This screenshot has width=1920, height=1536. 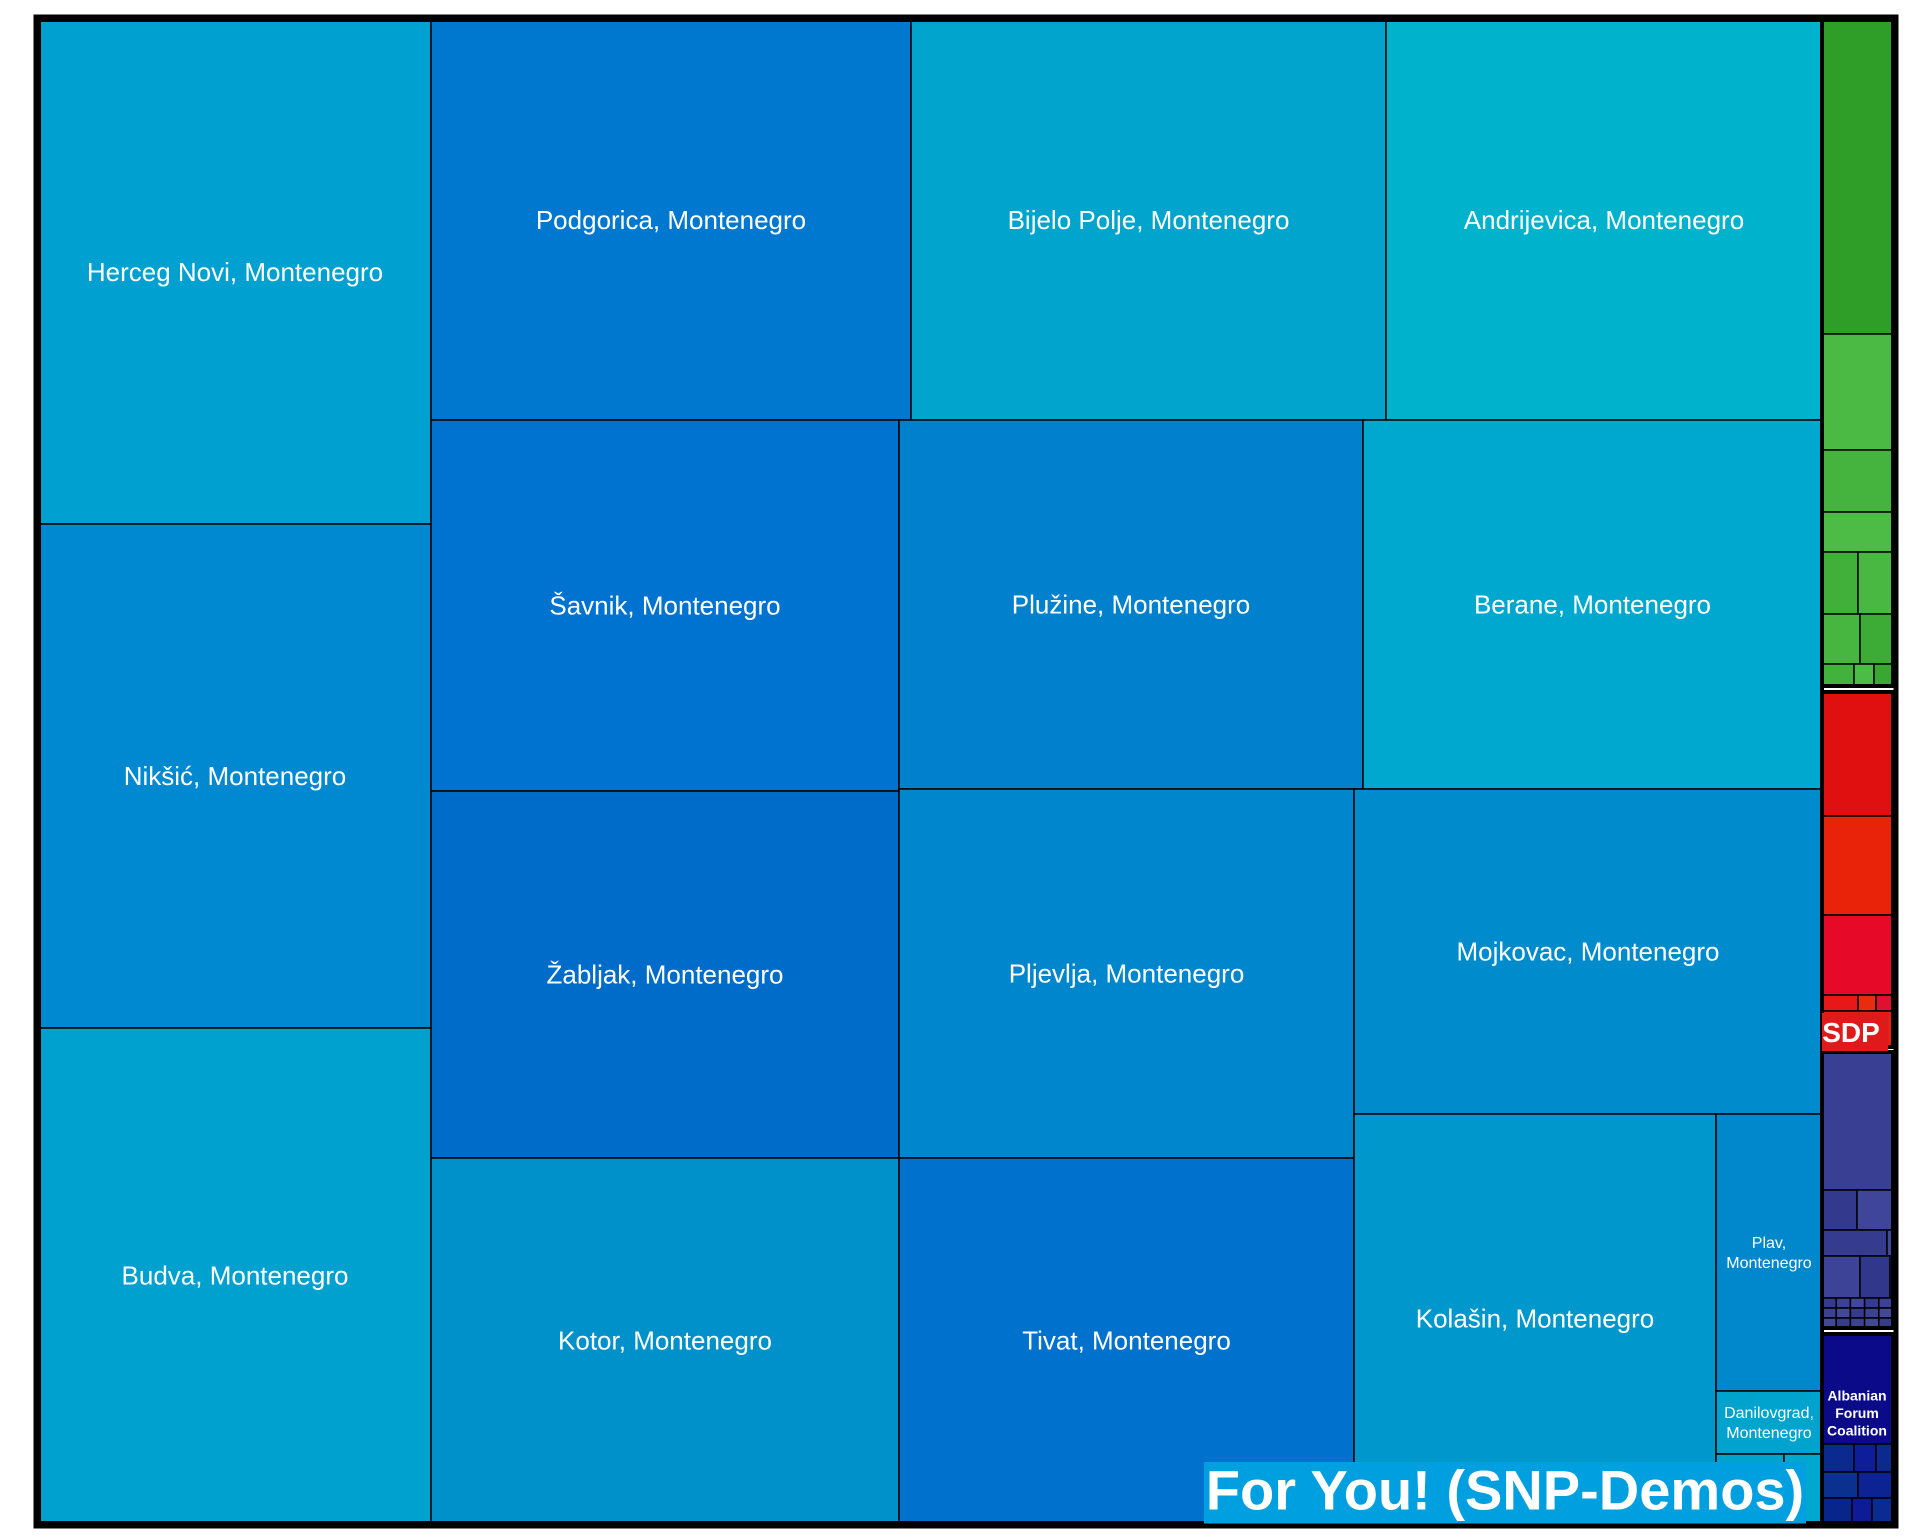 I want to click on group-label-albanian-forum-coalition: Albanian Forum Coalition, so click(x=1857, y=1412).